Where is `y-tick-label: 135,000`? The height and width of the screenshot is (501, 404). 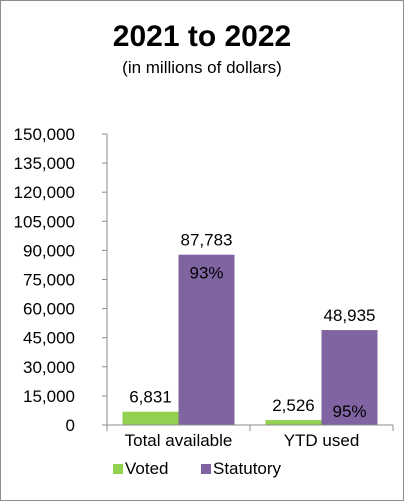
y-tick-label: 135,000 is located at coordinates (44, 163).